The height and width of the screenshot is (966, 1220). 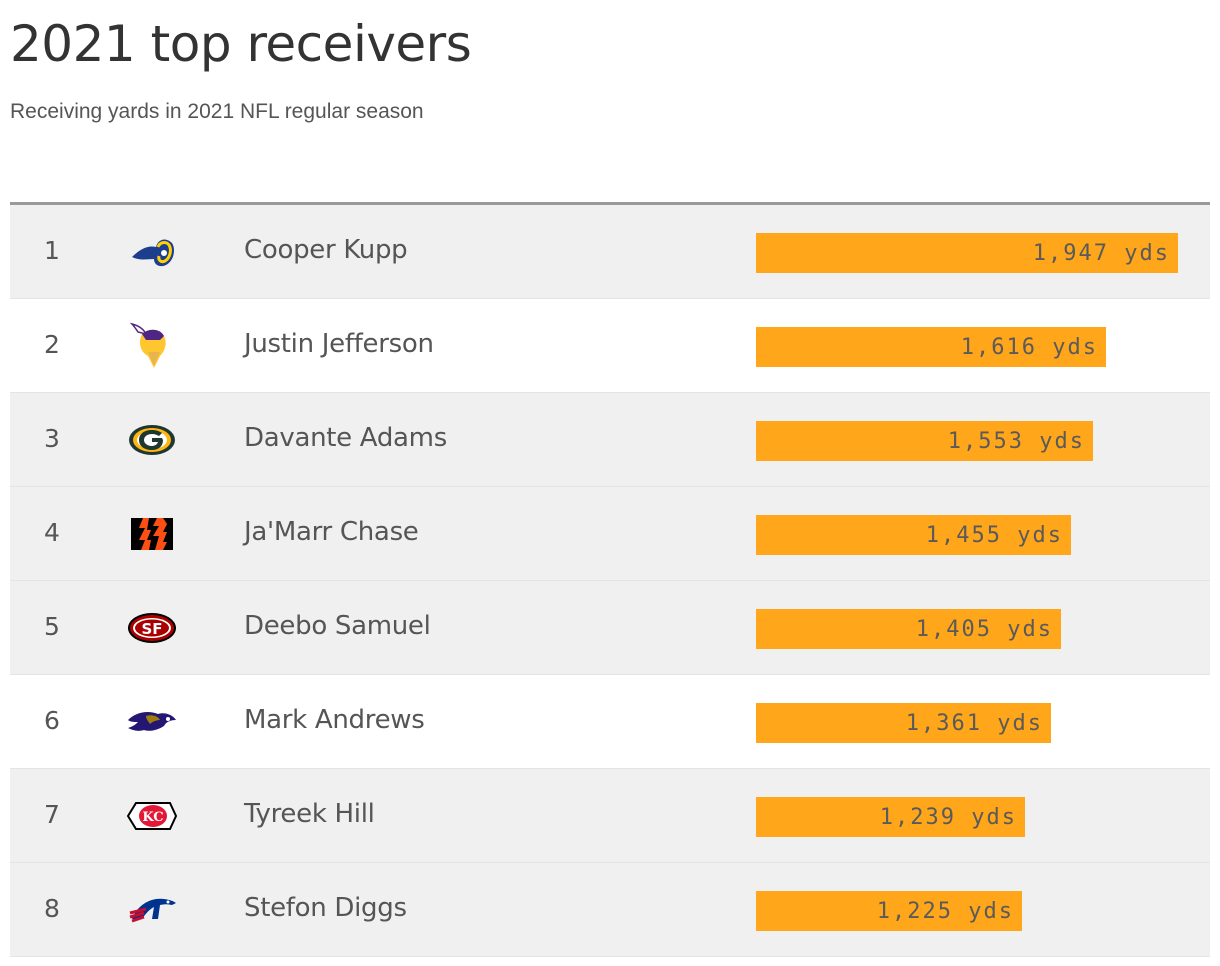 What do you see at coordinates (948, 817) in the screenshot?
I see `yards-value-label: 1,239 yds` at bounding box center [948, 817].